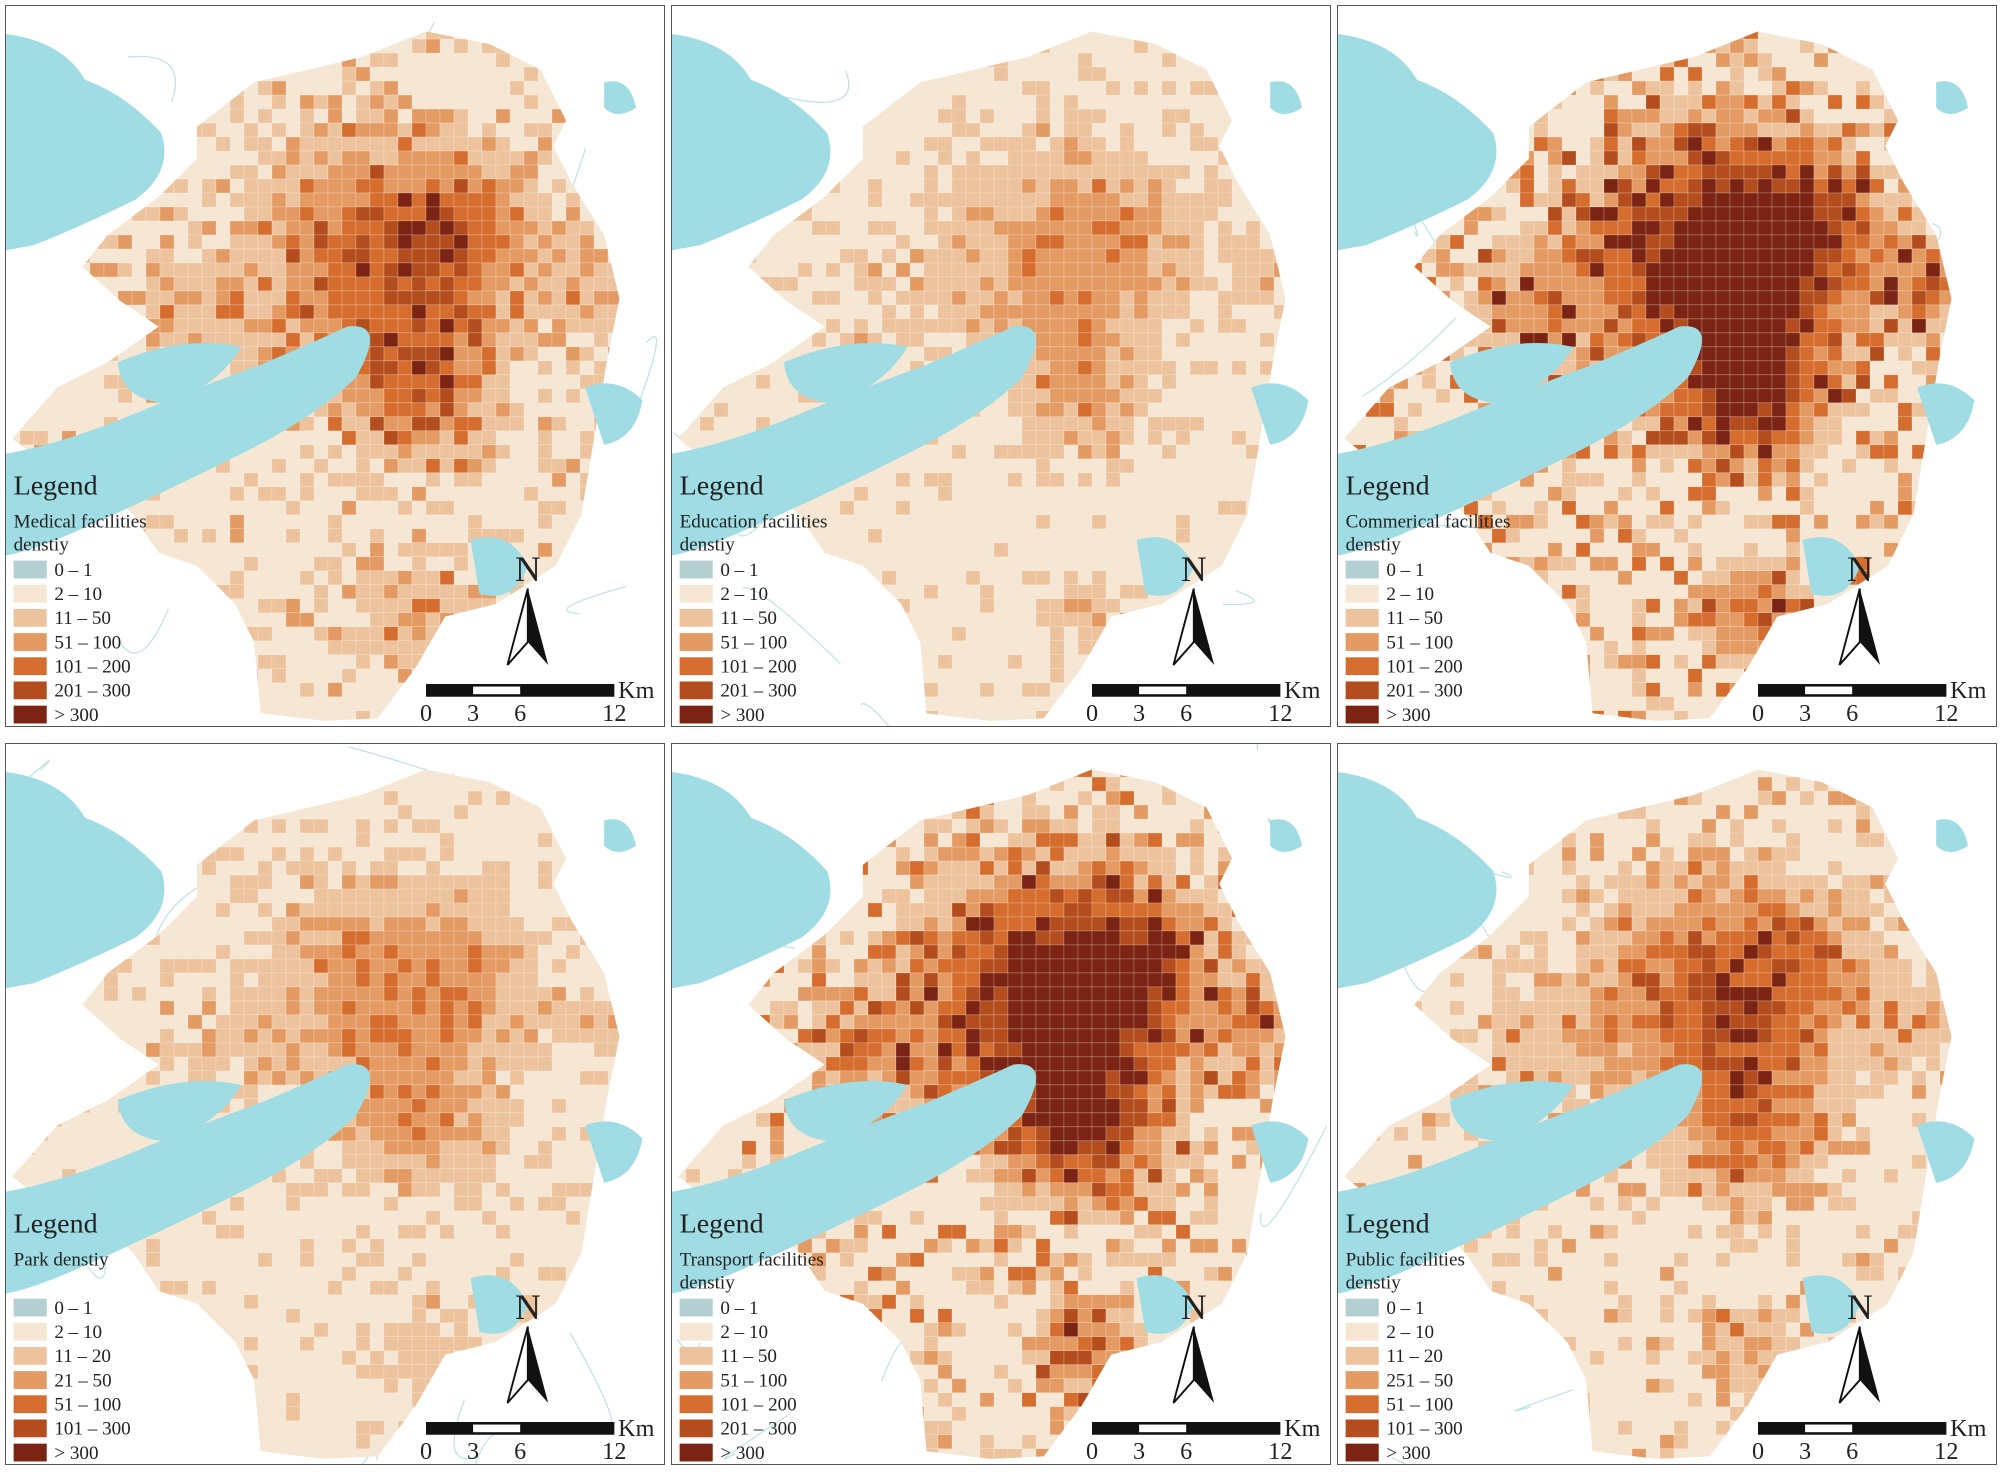 This screenshot has width=2000, height=1475. I want to click on lake, so click(180, 372).